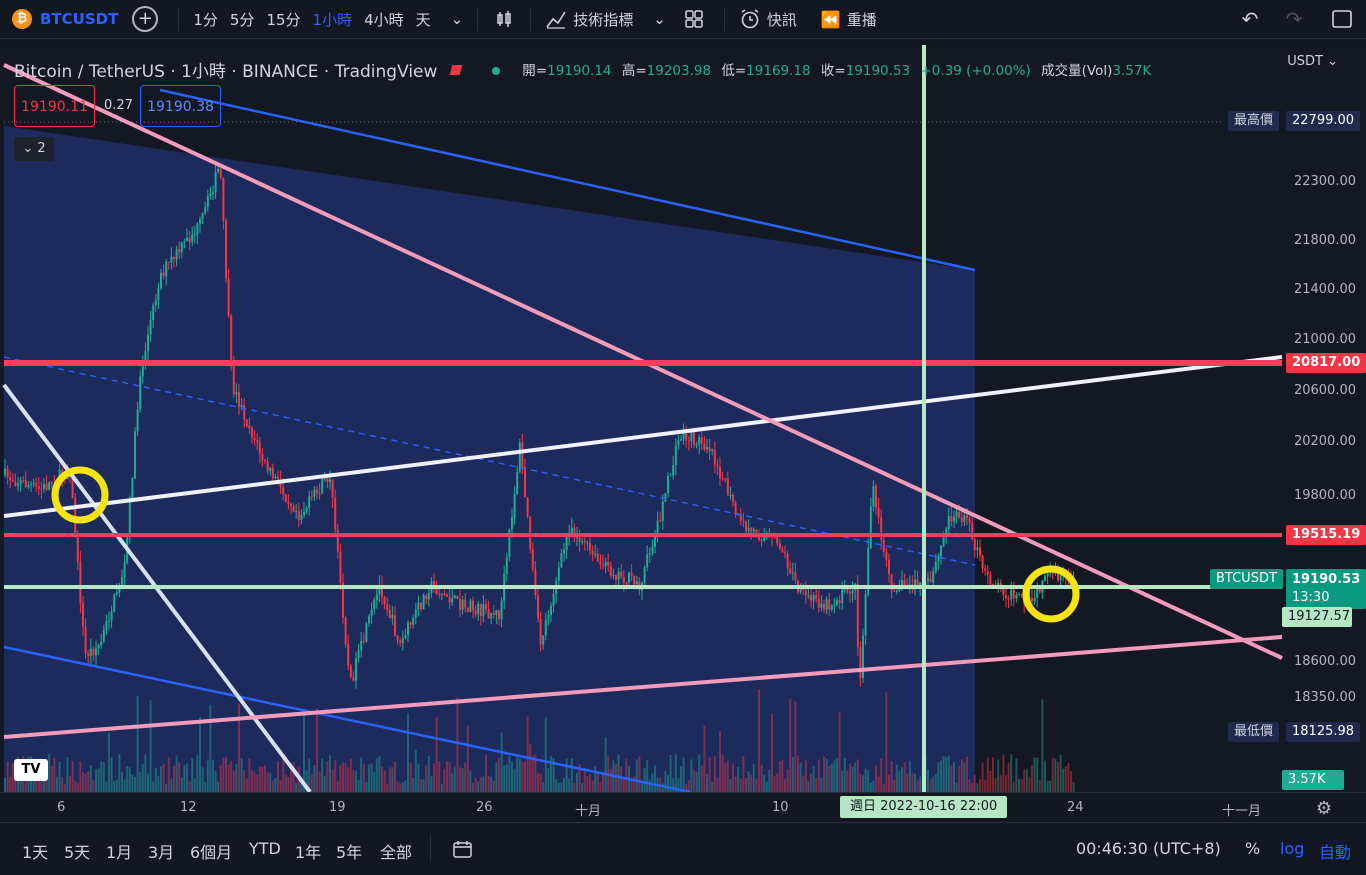 The height and width of the screenshot is (875, 1366). I want to click on range-all: 全部, so click(396, 852).